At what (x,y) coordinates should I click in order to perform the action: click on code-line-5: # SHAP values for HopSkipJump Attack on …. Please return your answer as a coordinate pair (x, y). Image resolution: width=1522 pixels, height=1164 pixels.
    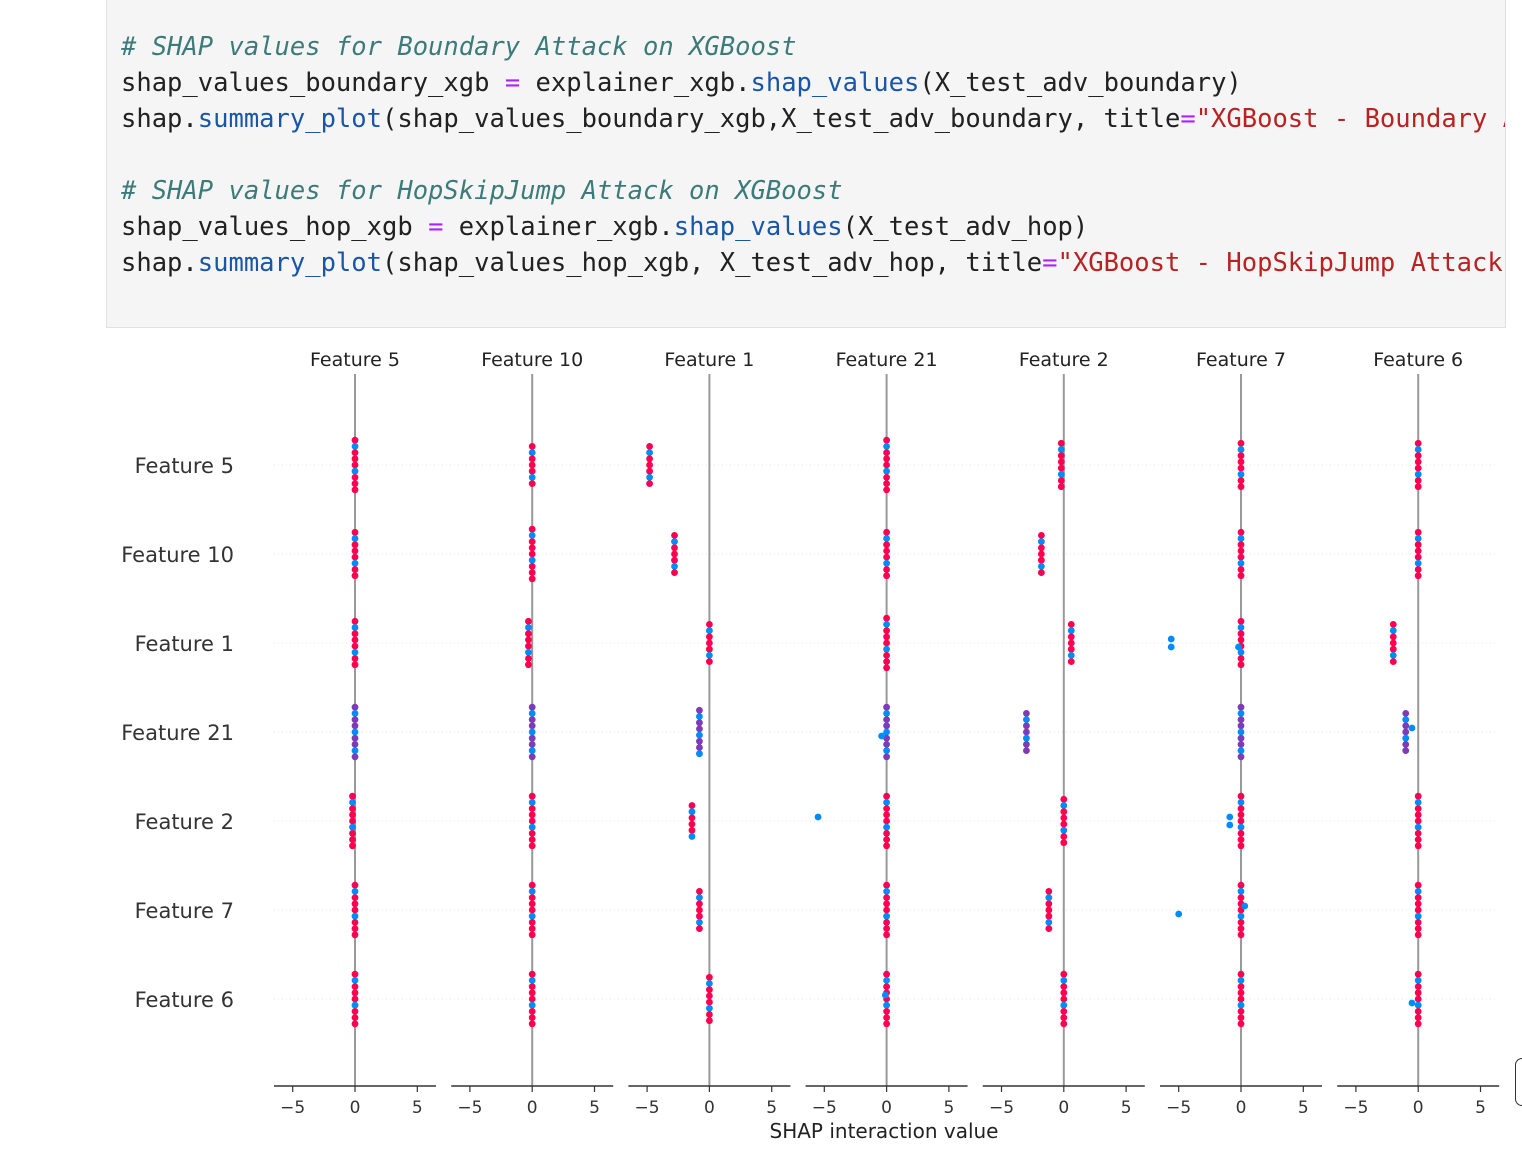
    Looking at the image, I should click on (482, 191).